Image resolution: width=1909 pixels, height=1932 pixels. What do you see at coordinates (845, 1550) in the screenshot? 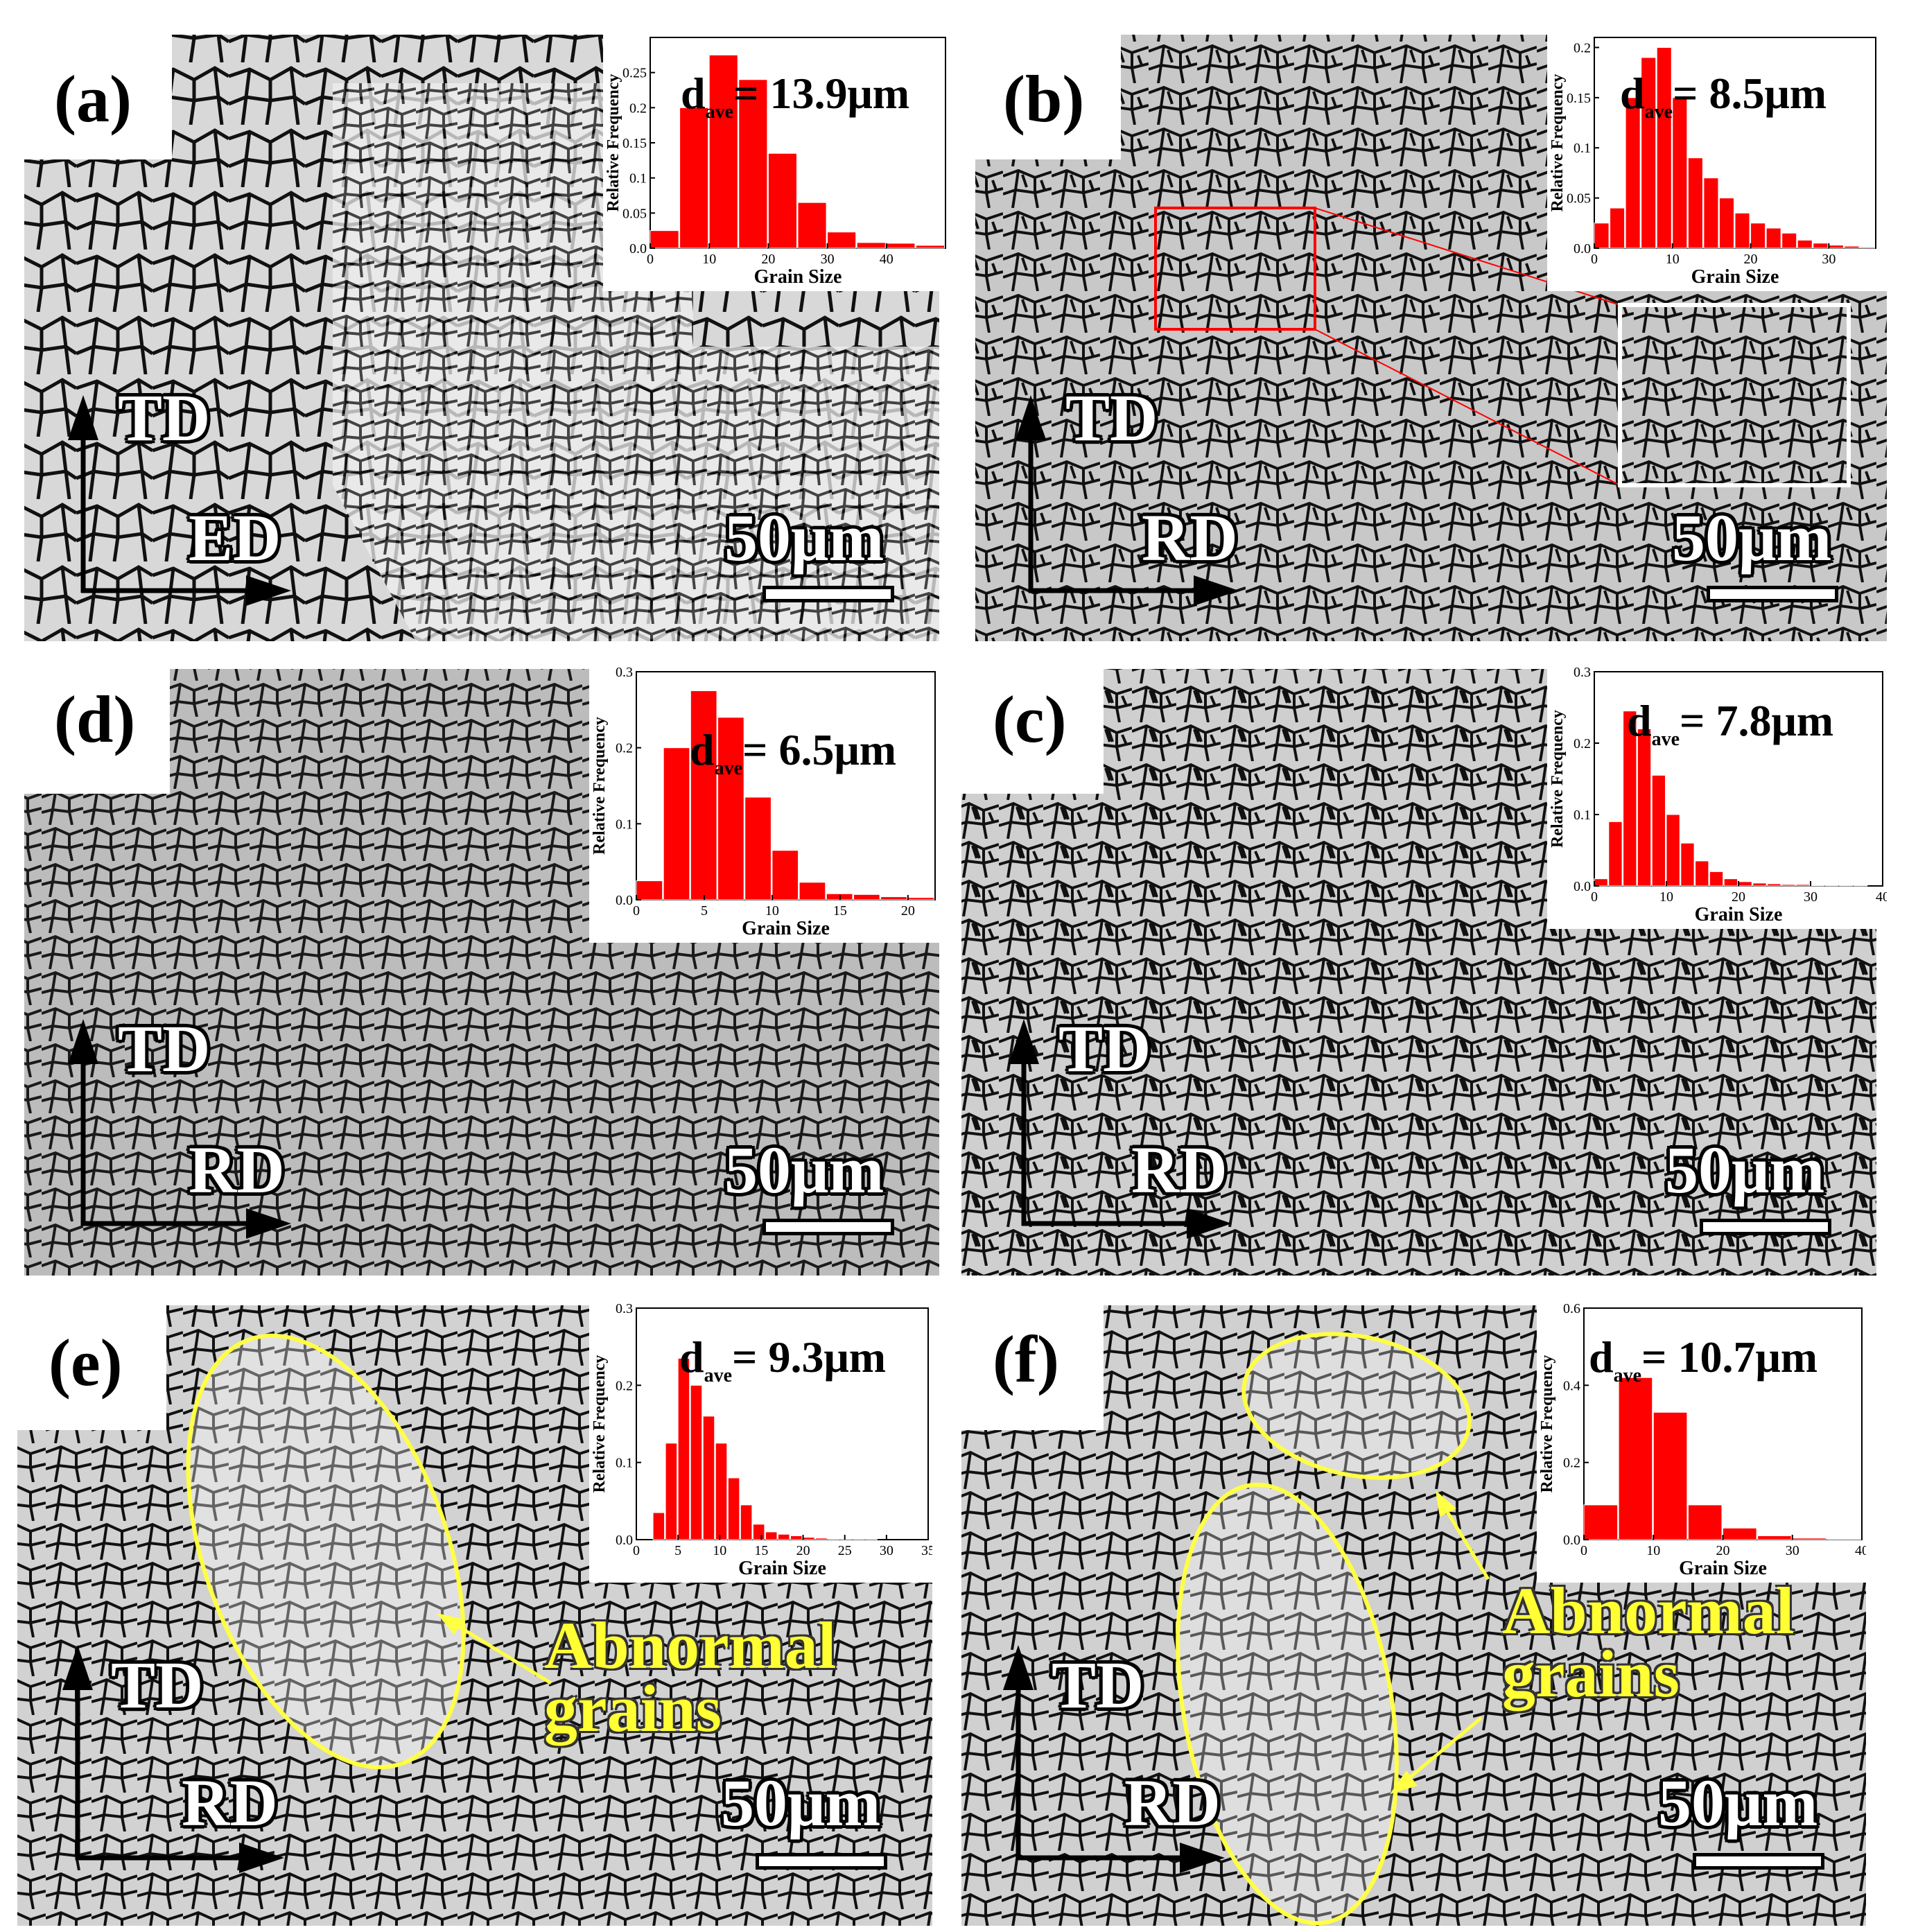
I see `x-tick-label: 25` at bounding box center [845, 1550].